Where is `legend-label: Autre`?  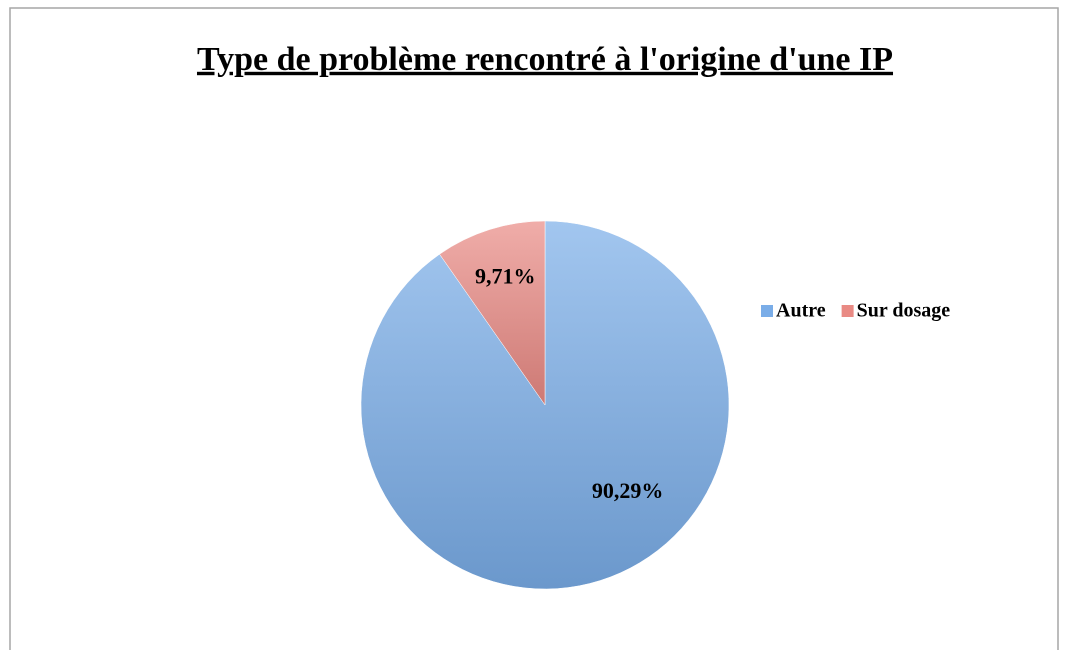
legend-label: Autre is located at coordinates (801, 311).